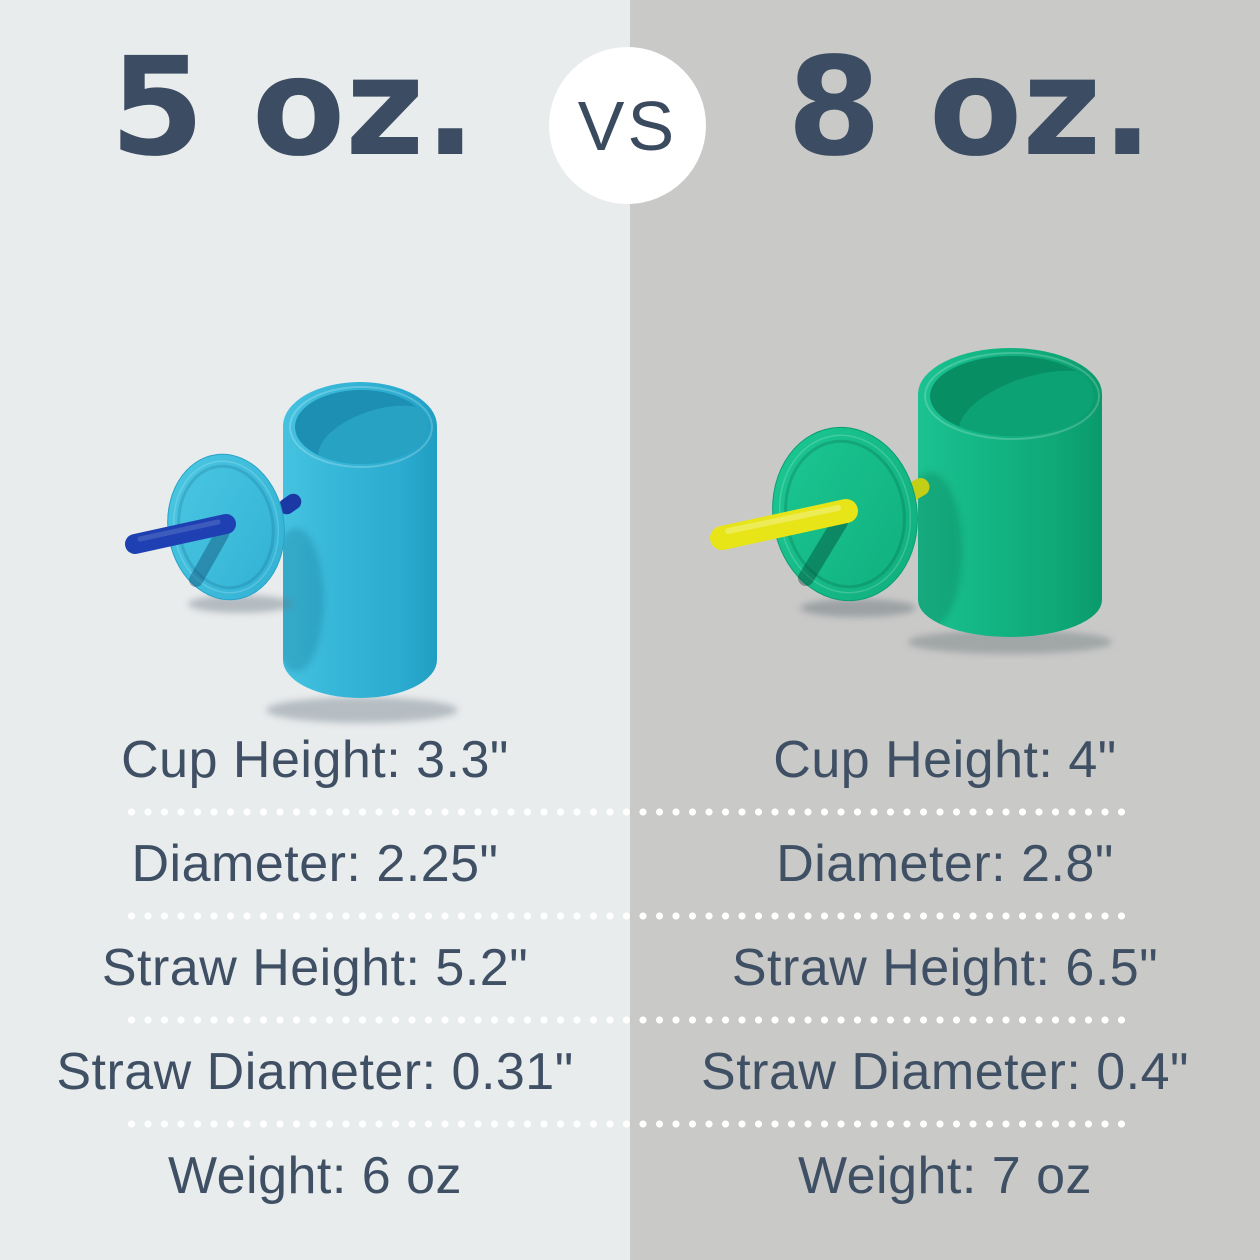 The height and width of the screenshot is (1260, 1260). Describe the element at coordinates (315, 968) in the screenshot. I see `spec-value-left: Straw Height: 5.2"` at that location.